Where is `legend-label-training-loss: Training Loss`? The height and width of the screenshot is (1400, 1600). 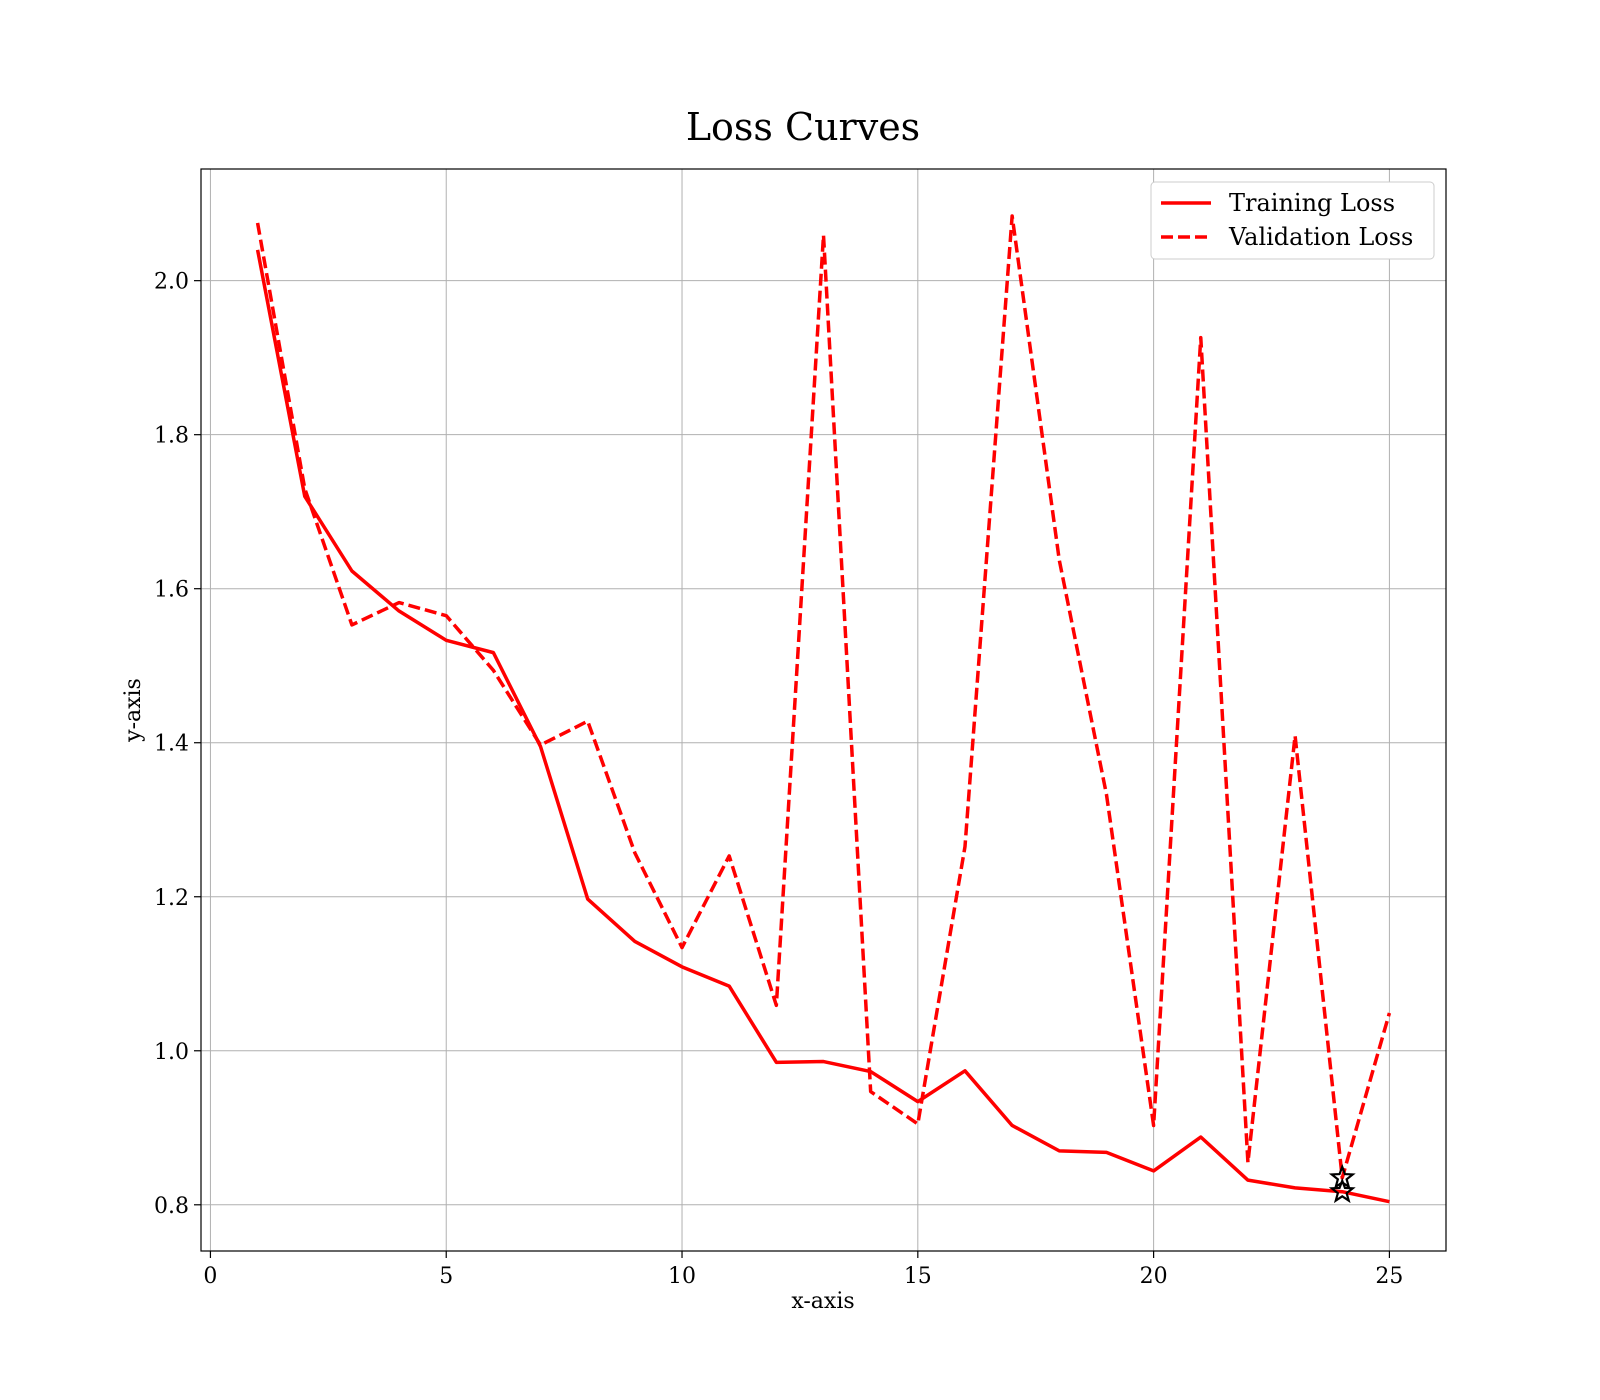 legend-label-training-loss: Training Loss is located at coordinates (1312, 203).